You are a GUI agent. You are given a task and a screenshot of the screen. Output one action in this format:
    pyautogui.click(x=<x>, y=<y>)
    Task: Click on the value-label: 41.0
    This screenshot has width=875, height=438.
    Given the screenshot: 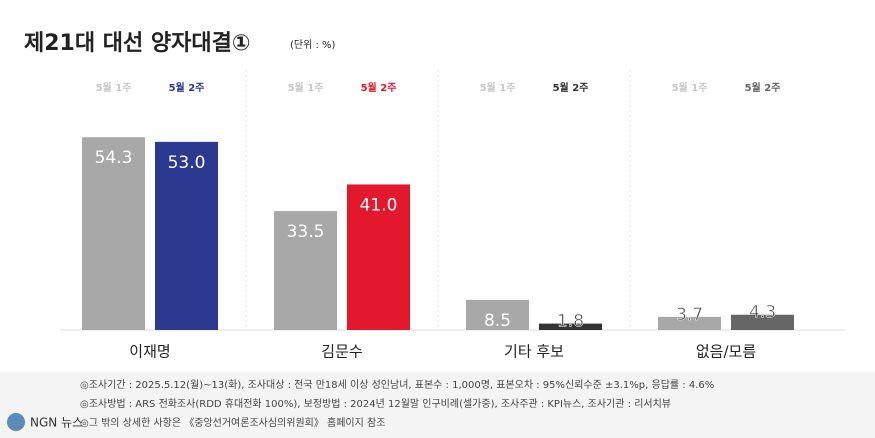 What is the action you would take?
    pyautogui.click(x=379, y=205)
    